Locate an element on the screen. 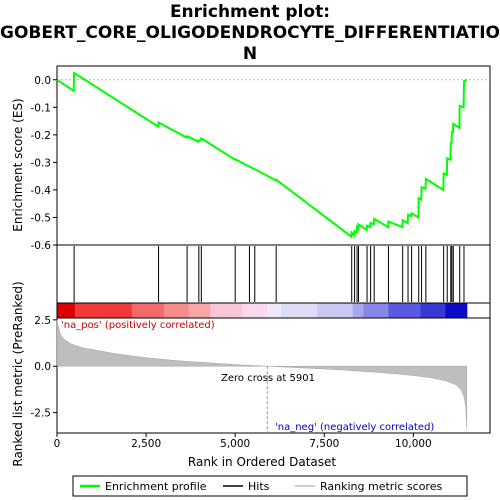 The image size is (500, 500). es-y-tick-label: -0.4 is located at coordinates (41, 191).